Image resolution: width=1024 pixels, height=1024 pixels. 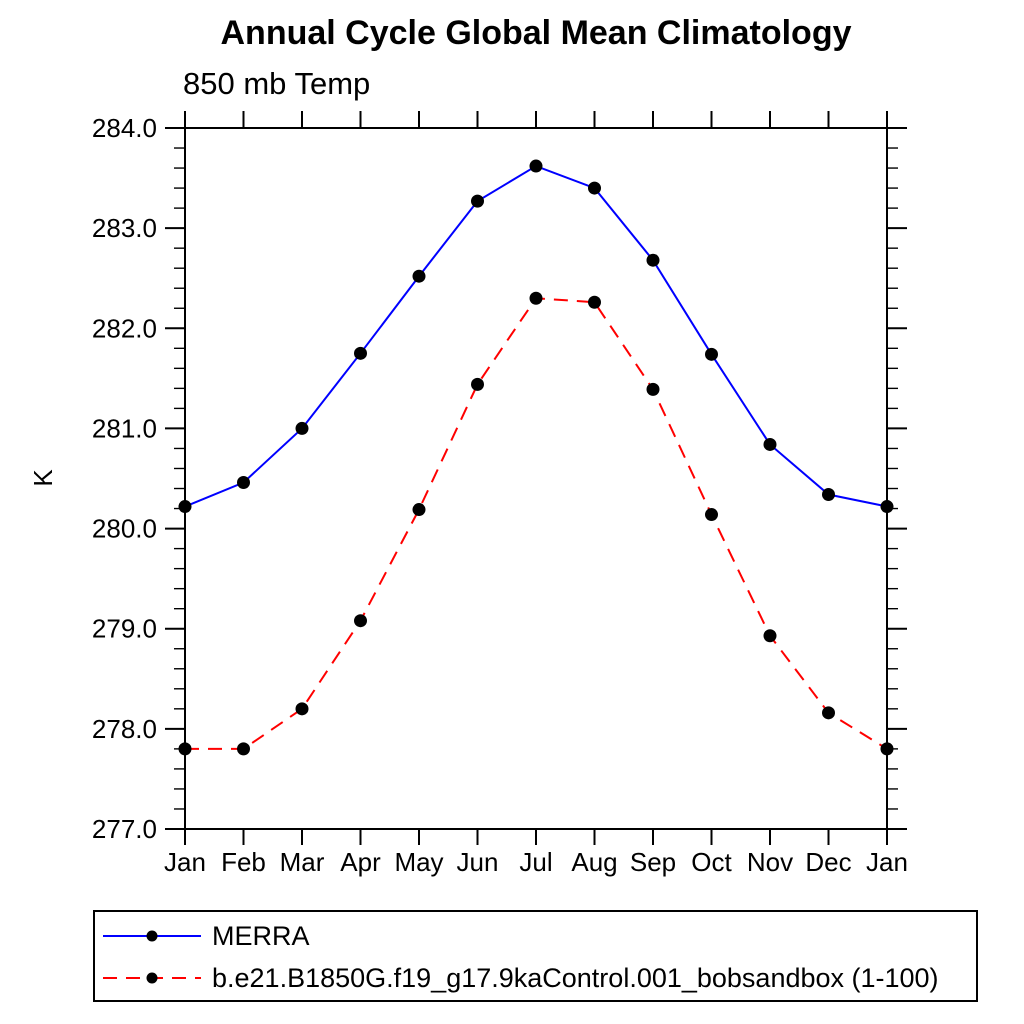 I want to click on x-tick-label: Sep, so click(x=653, y=862).